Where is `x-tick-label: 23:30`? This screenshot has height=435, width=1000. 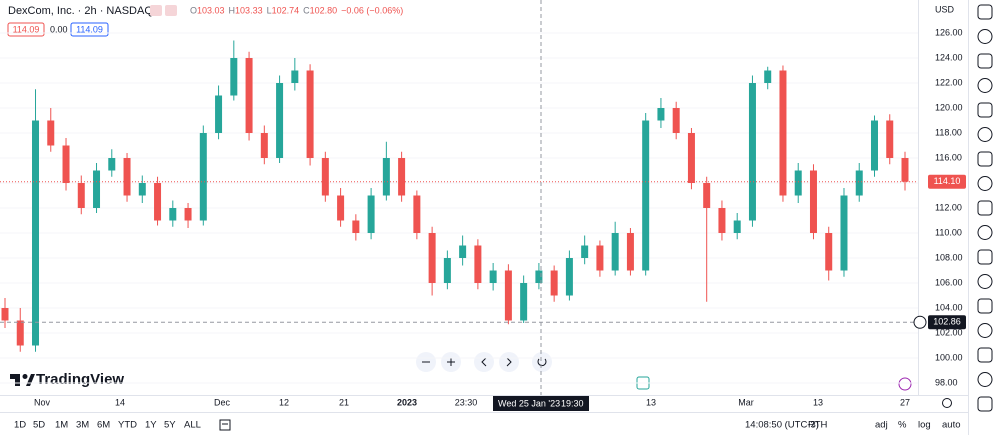 x-tick-label: 23:30 is located at coordinates (466, 402).